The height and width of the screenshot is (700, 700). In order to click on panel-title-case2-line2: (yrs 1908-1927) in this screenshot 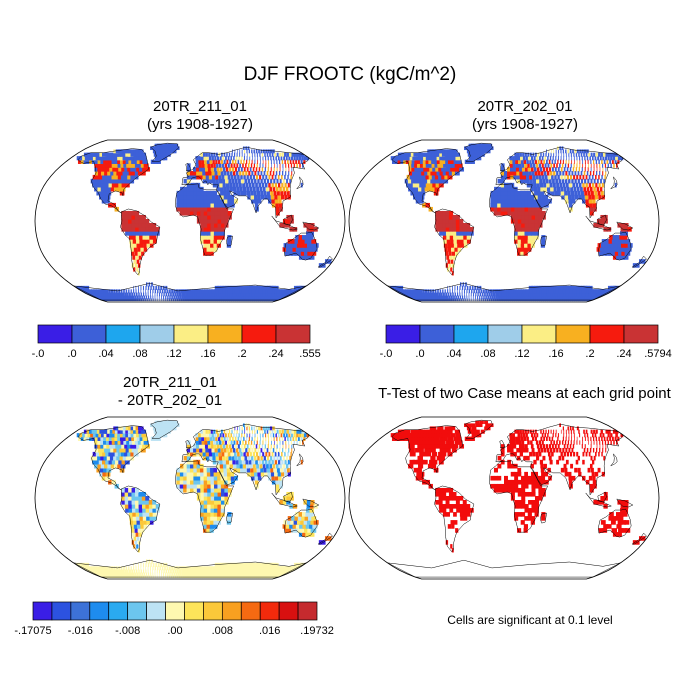, I will do `click(525, 124)`.